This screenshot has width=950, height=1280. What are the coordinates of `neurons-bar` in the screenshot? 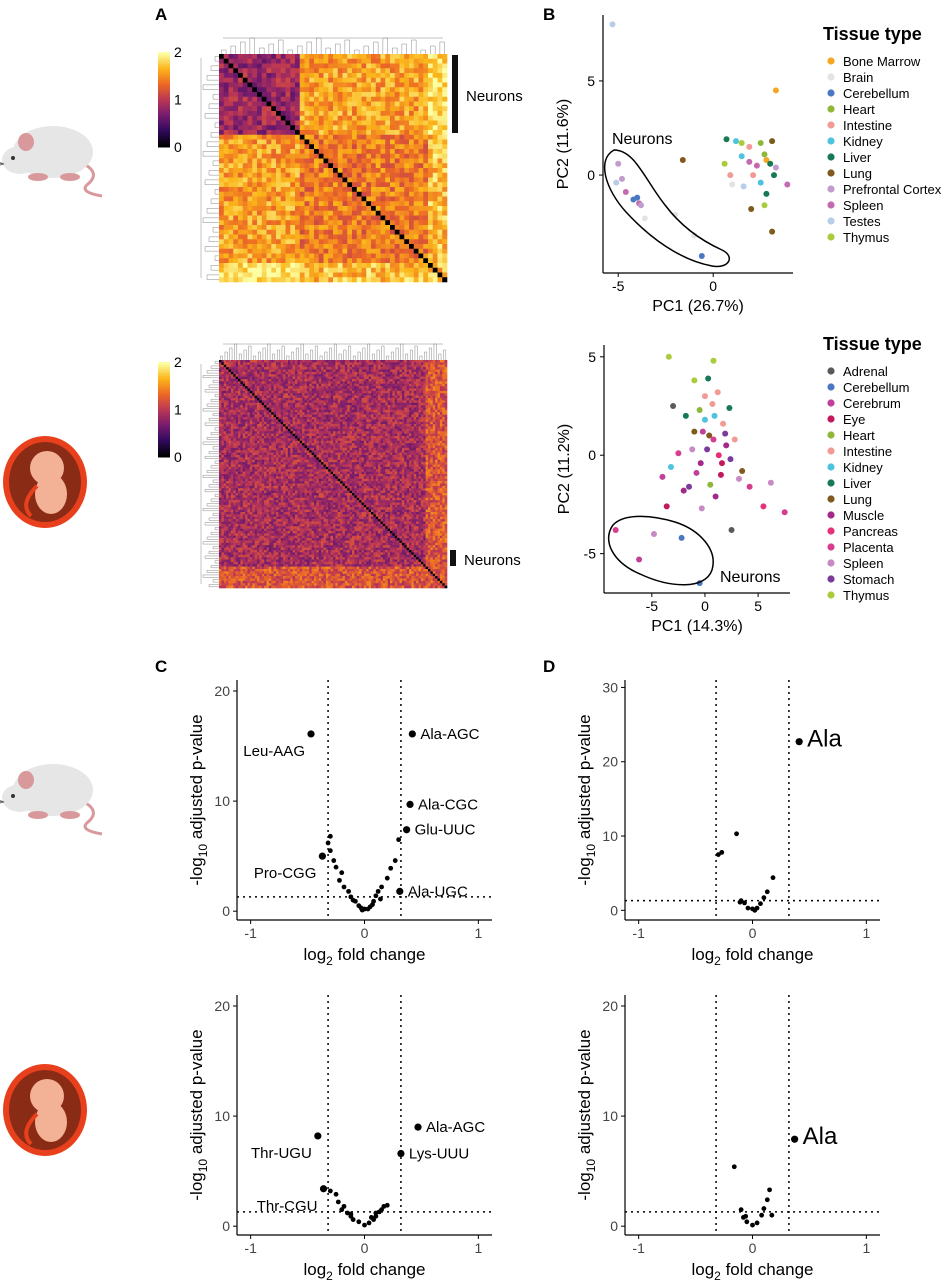 It's located at (455, 94).